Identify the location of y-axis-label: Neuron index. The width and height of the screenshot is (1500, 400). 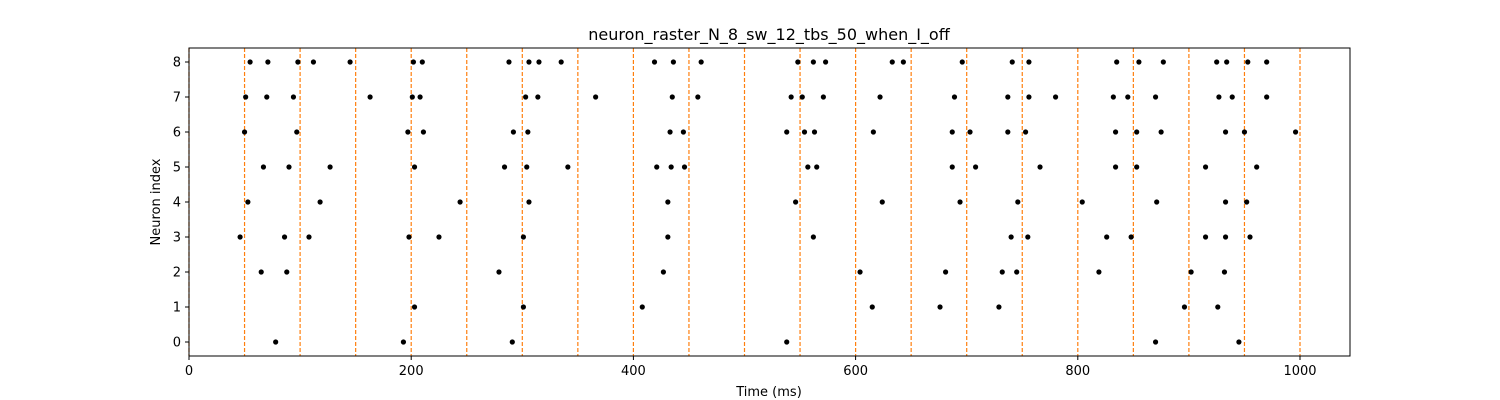
(156, 201).